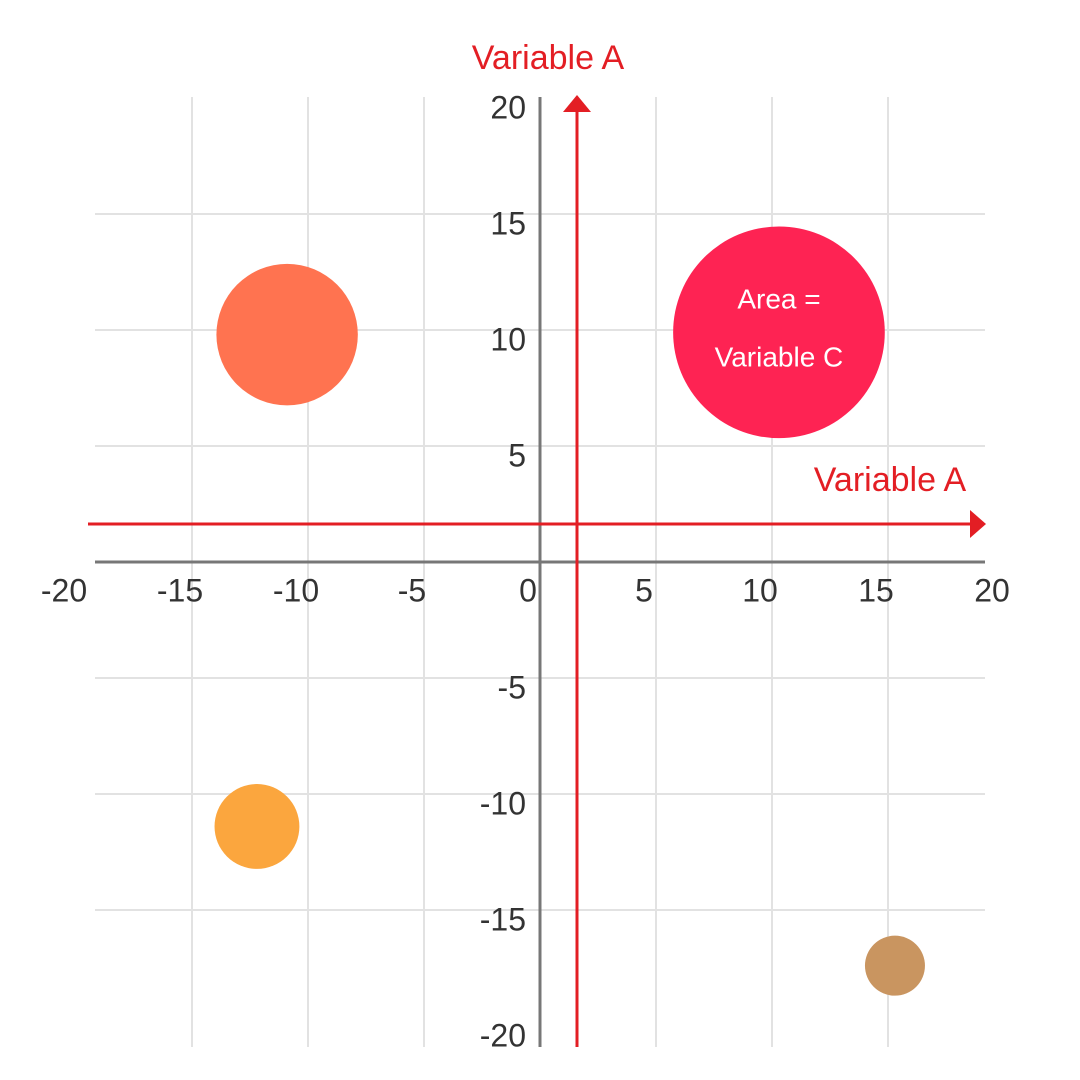  Describe the element at coordinates (890, 480) in the screenshot. I see `x-axis-title: Variable A` at that location.